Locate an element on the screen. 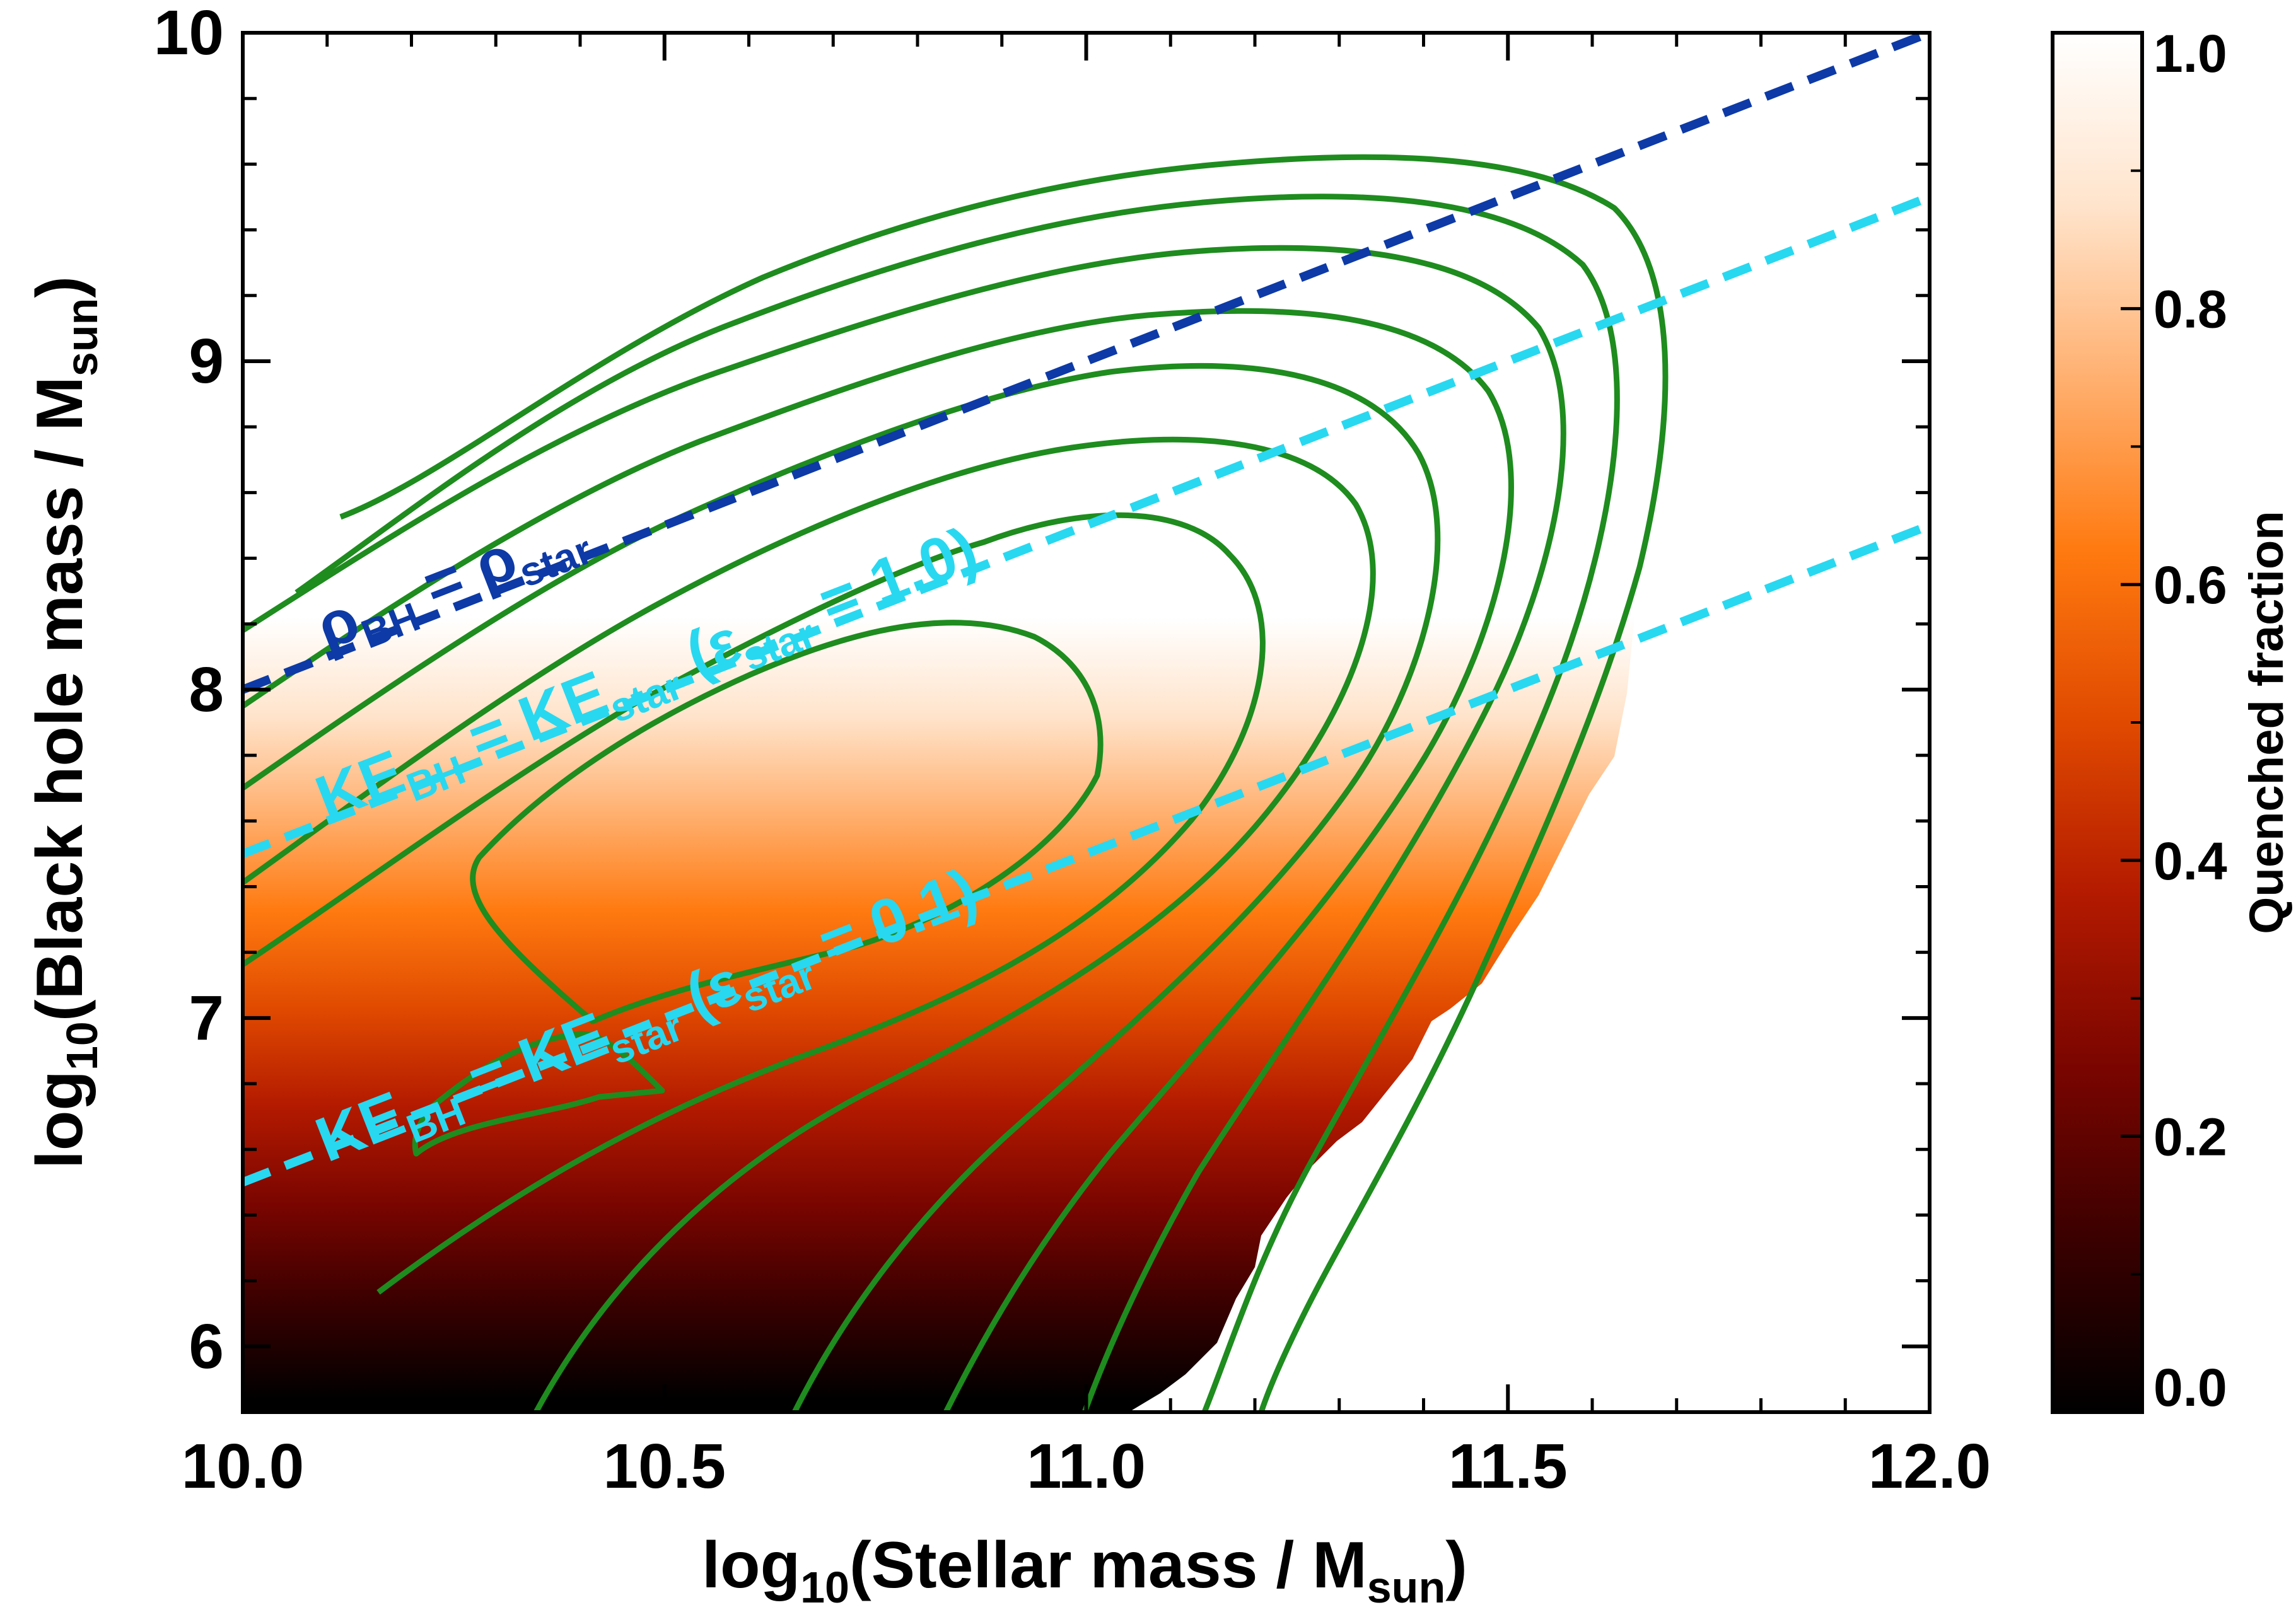 The height and width of the screenshot is (1617, 2296). colorbar-tick-label: 0.0 is located at coordinates (2190, 1387).